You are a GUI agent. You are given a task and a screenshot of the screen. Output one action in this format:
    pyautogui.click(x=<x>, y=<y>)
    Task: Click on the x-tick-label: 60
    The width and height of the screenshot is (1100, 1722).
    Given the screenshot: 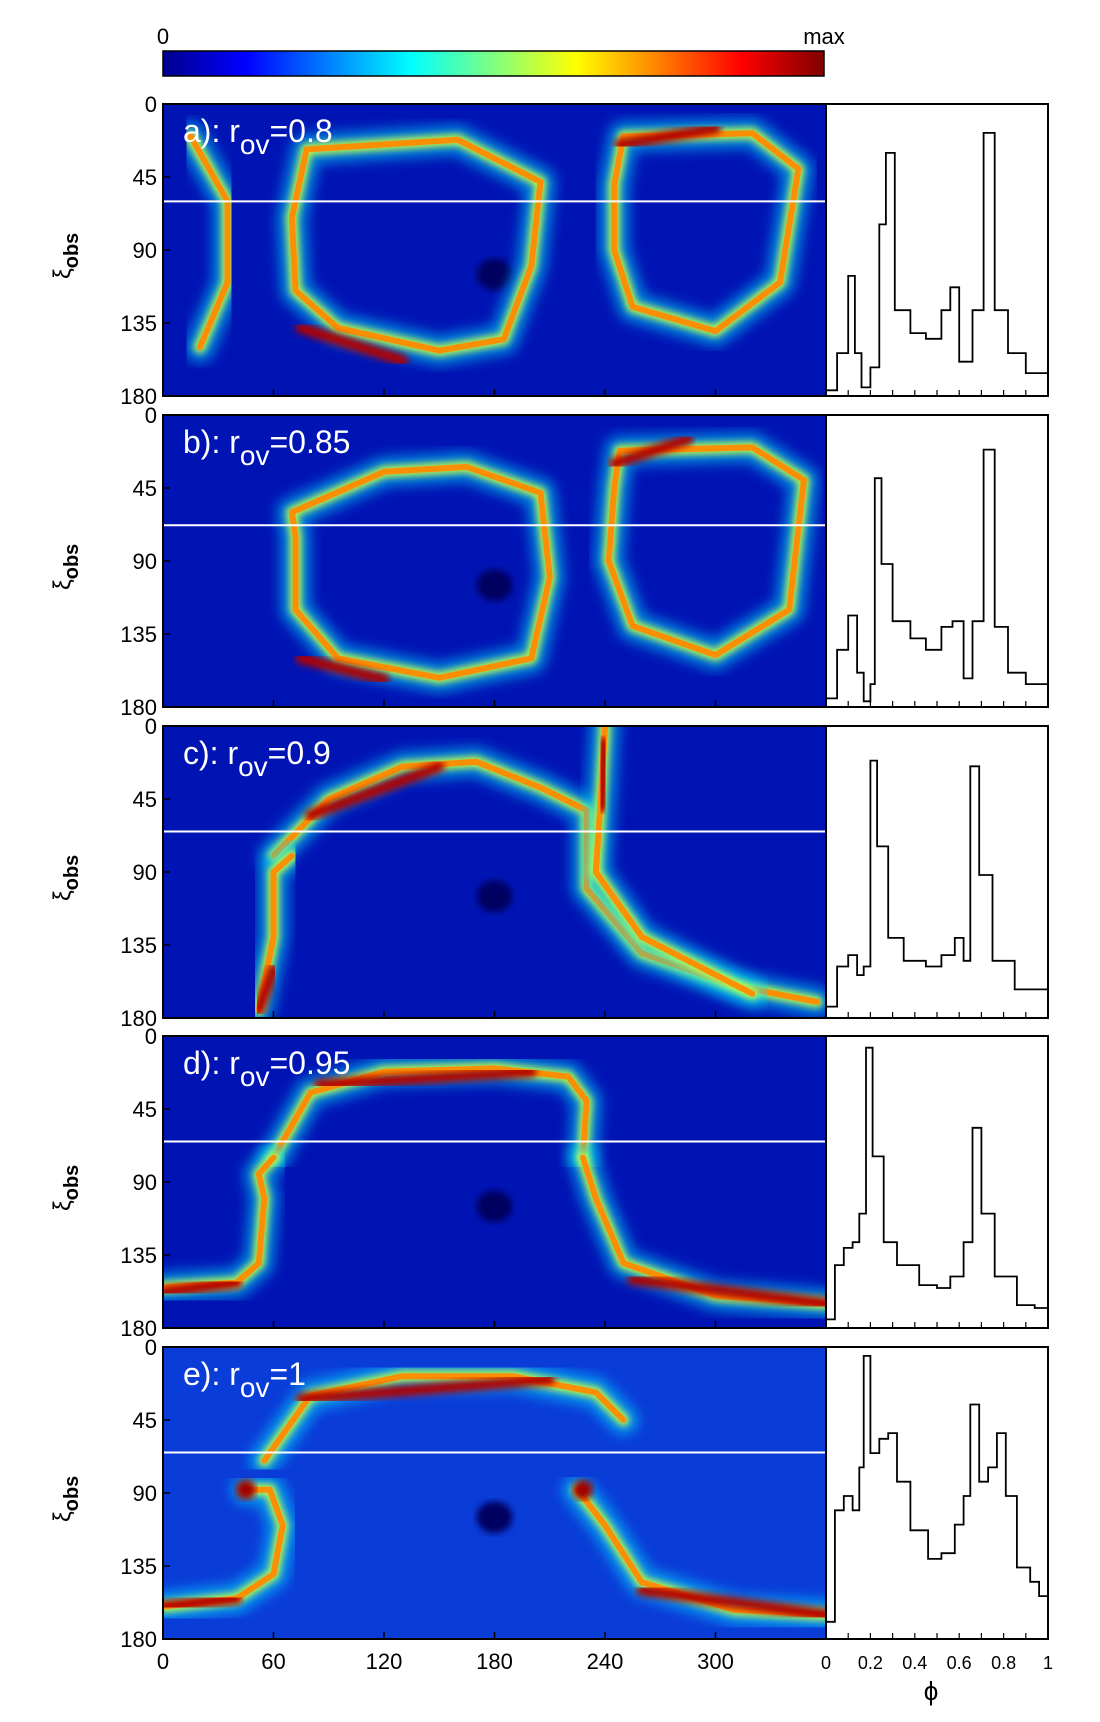 What is the action you would take?
    pyautogui.click(x=273, y=1661)
    